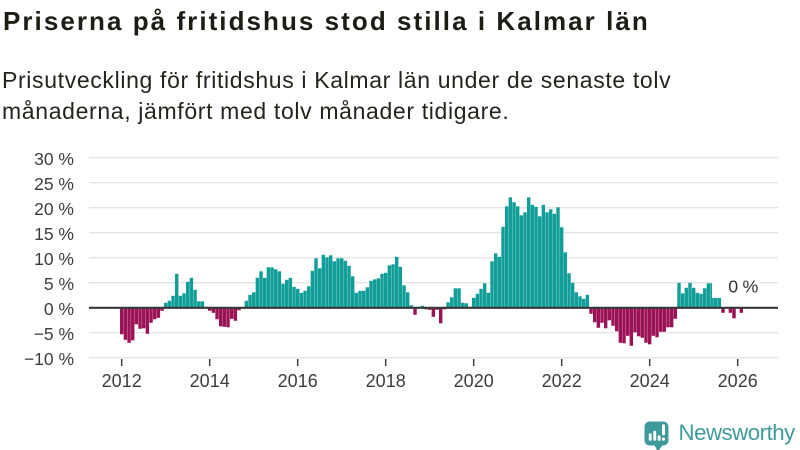 Image resolution: width=800 pixels, height=450 pixels. What do you see at coordinates (54, 334) in the screenshot?
I see `svg-text: −5 %` at bounding box center [54, 334].